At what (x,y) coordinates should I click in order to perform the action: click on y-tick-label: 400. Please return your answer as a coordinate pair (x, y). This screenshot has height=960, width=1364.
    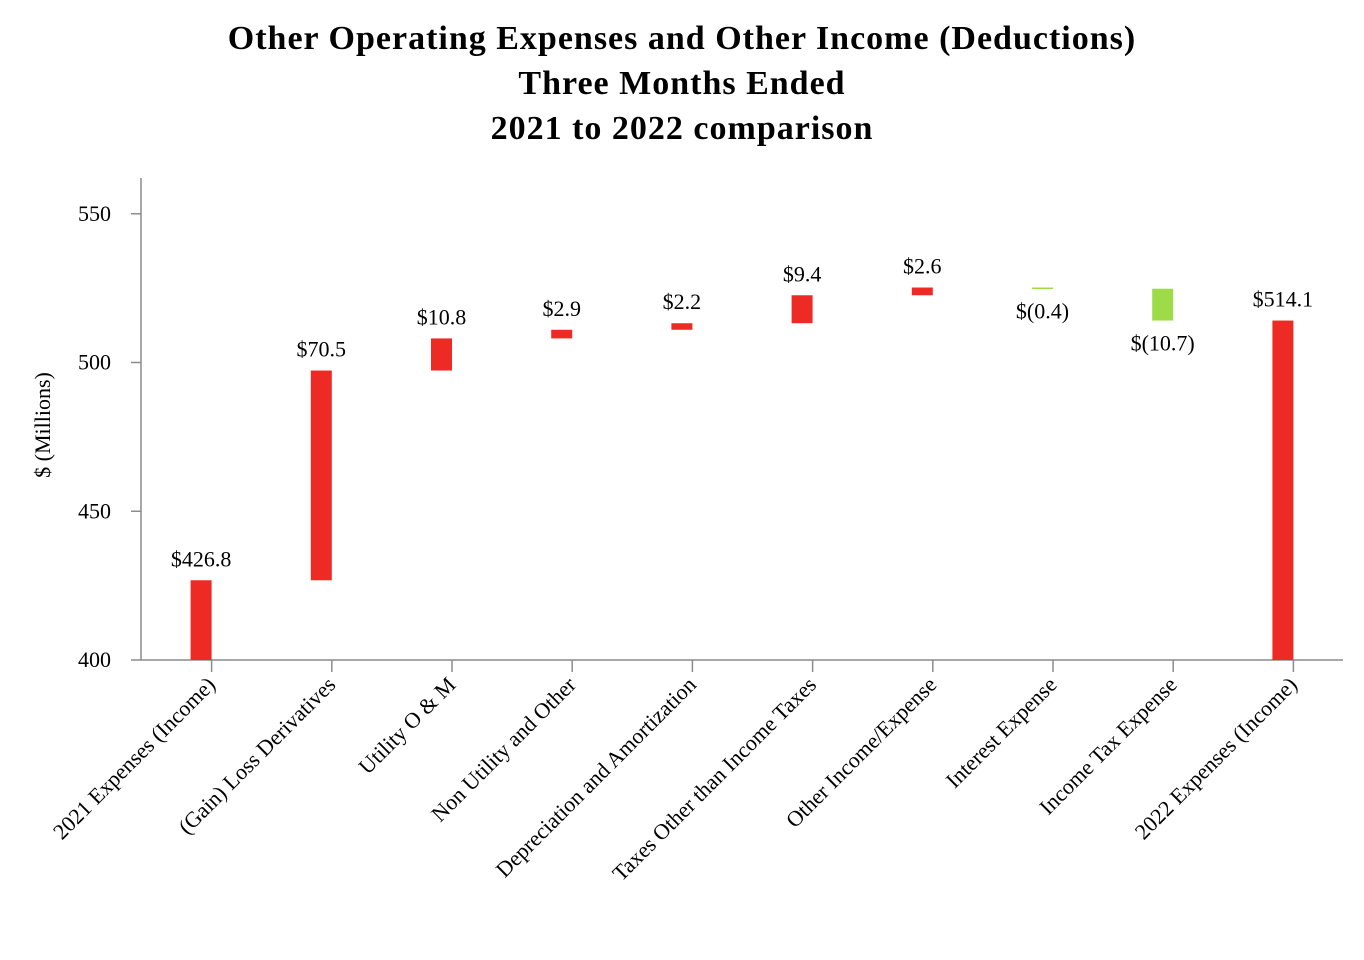
    Looking at the image, I should click on (94, 659).